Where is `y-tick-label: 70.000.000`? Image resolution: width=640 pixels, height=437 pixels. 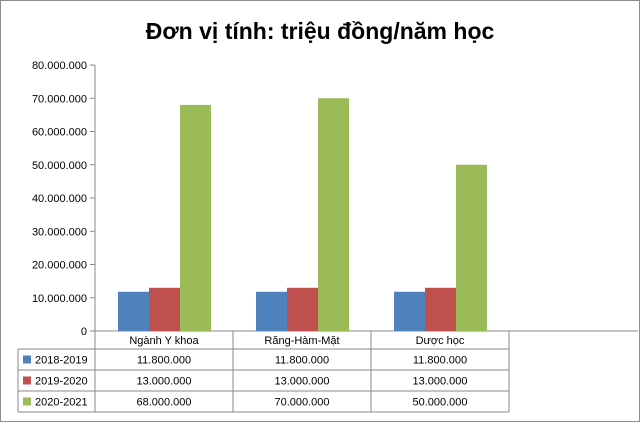 y-tick-label: 70.000.000 is located at coordinates (59, 99).